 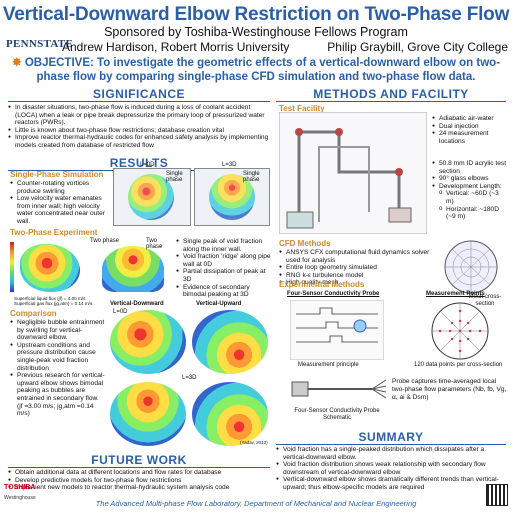 I want to click on experimental-methods-title: Experimental Methods, so click(x=322, y=284).